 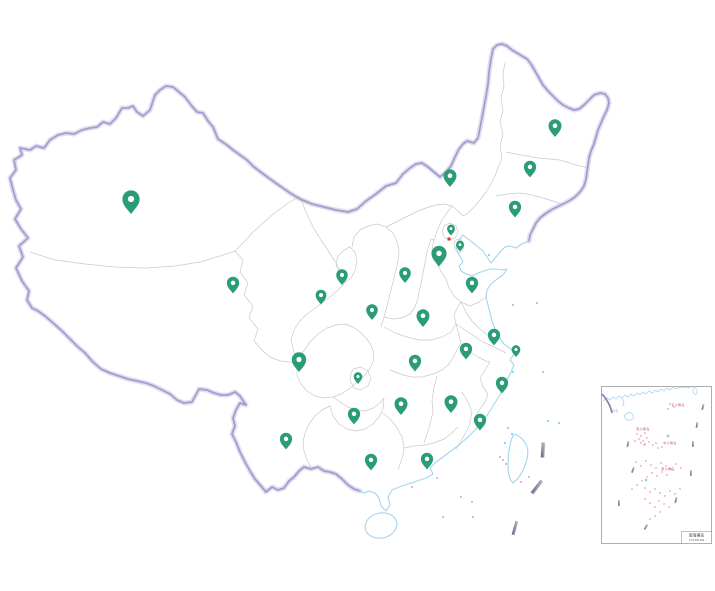 I want to click on nine-dash-line-segments, so click(x=528, y=489).